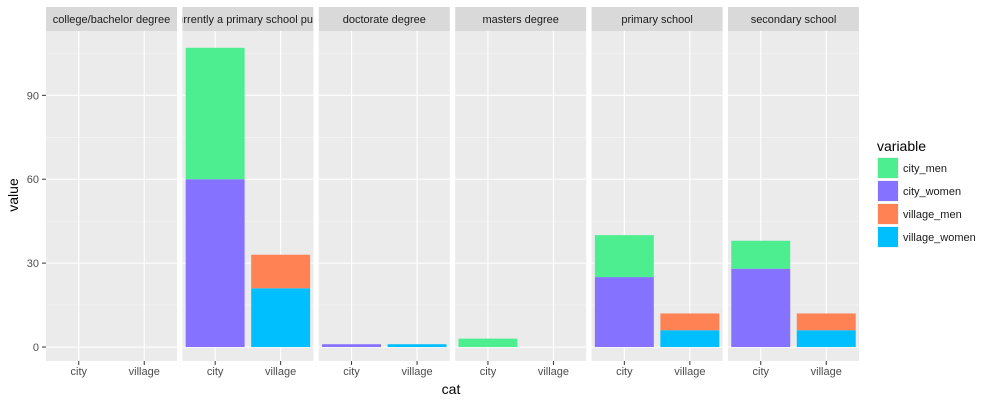  What do you see at coordinates (215, 113) in the screenshot?
I see `bar-segment-city-men-currently-a-primary-school-pupil-city` at bounding box center [215, 113].